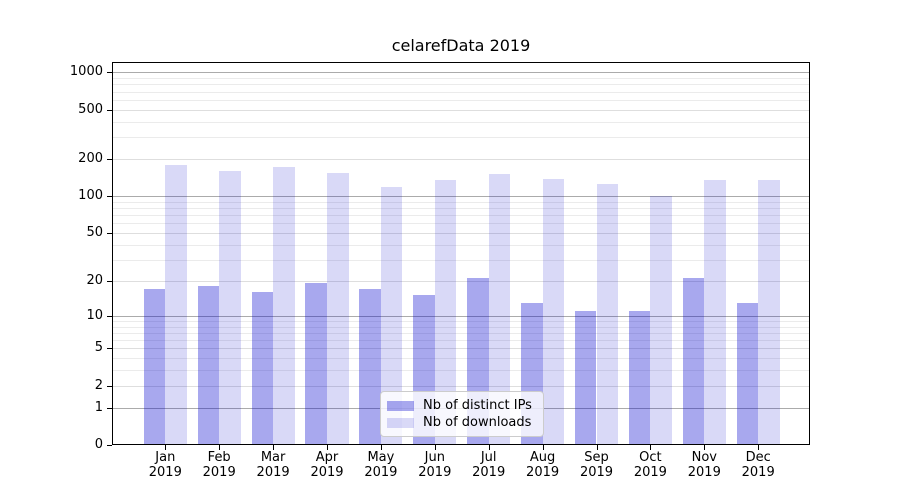  Describe the element at coordinates (607, 314) in the screenshot. I see `bar-downloads-sep` at that location.